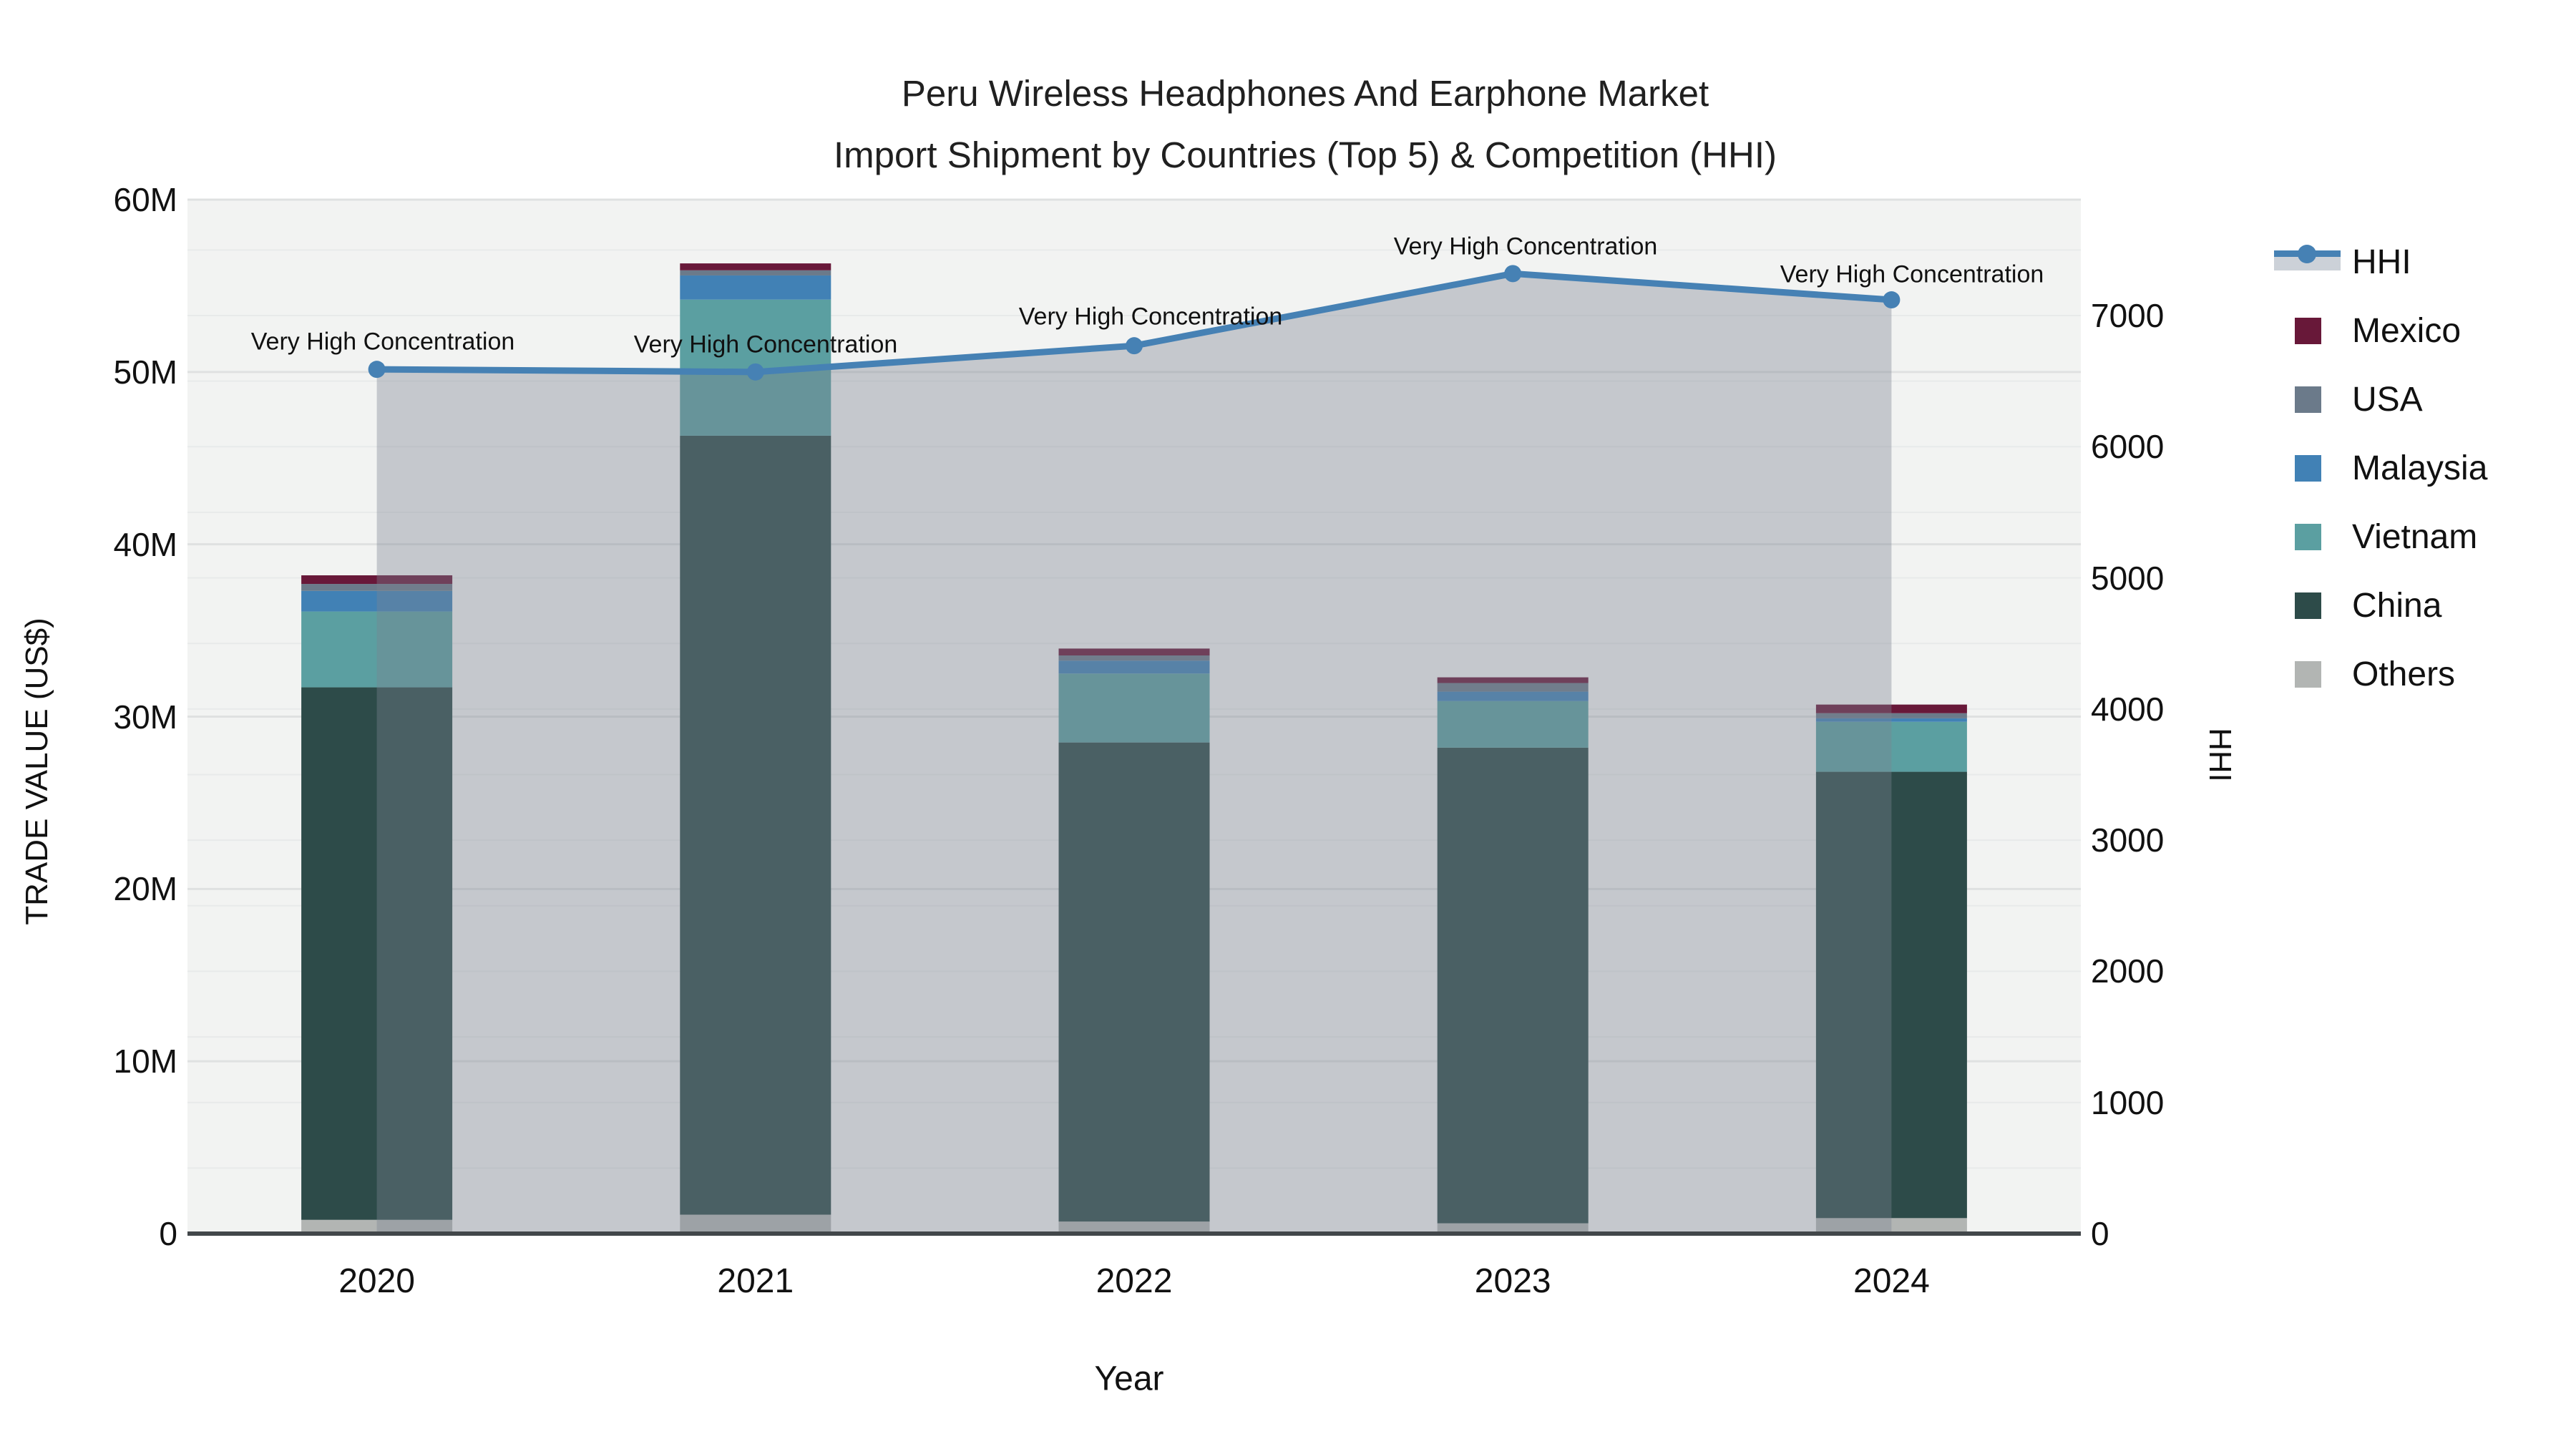 The image size is (2576, 1449). Describe the element at coordinates (755, 1281) in the screenshot. I see `x-axis-tick-2021: 2021` at that location.